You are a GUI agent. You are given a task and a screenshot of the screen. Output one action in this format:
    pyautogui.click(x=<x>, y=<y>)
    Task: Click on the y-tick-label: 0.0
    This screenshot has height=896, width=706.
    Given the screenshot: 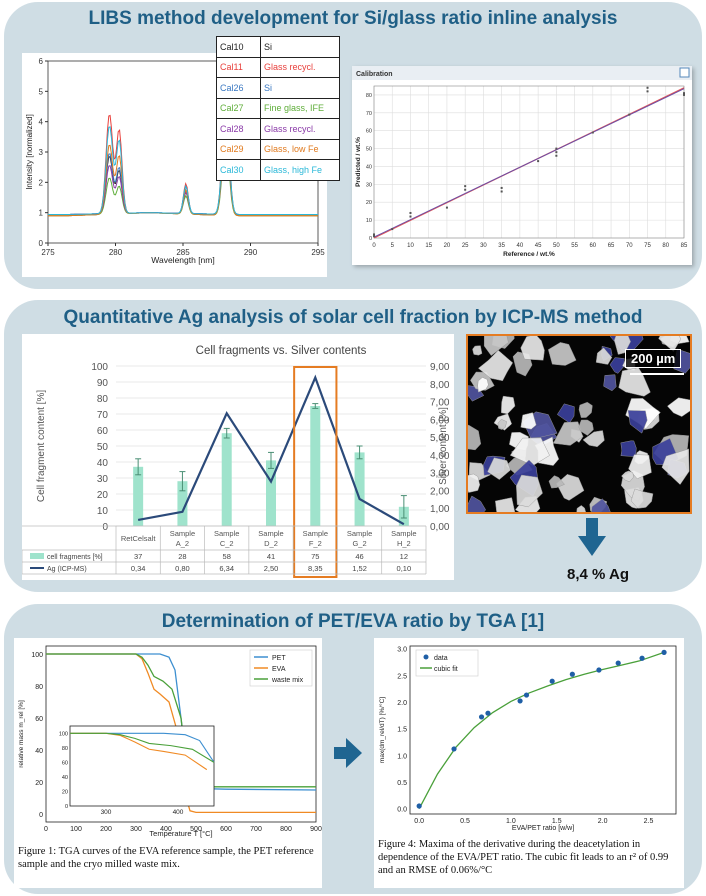 What is the action you would take?
    pyautogui.click(x=402, y=810)
    